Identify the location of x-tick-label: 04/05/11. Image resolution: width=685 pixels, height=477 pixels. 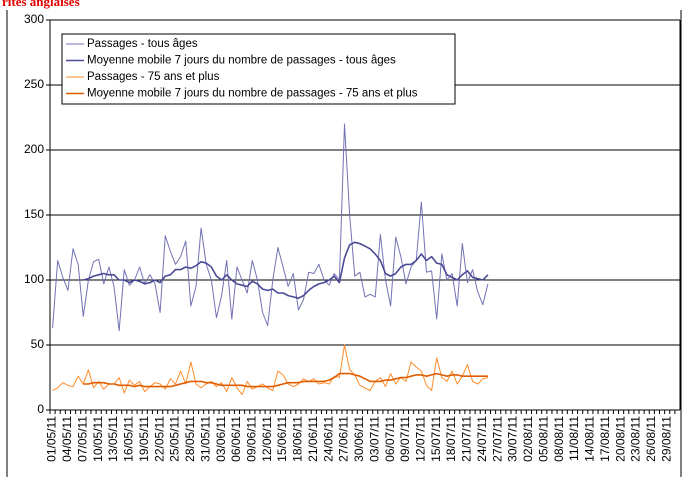
(67, 439).